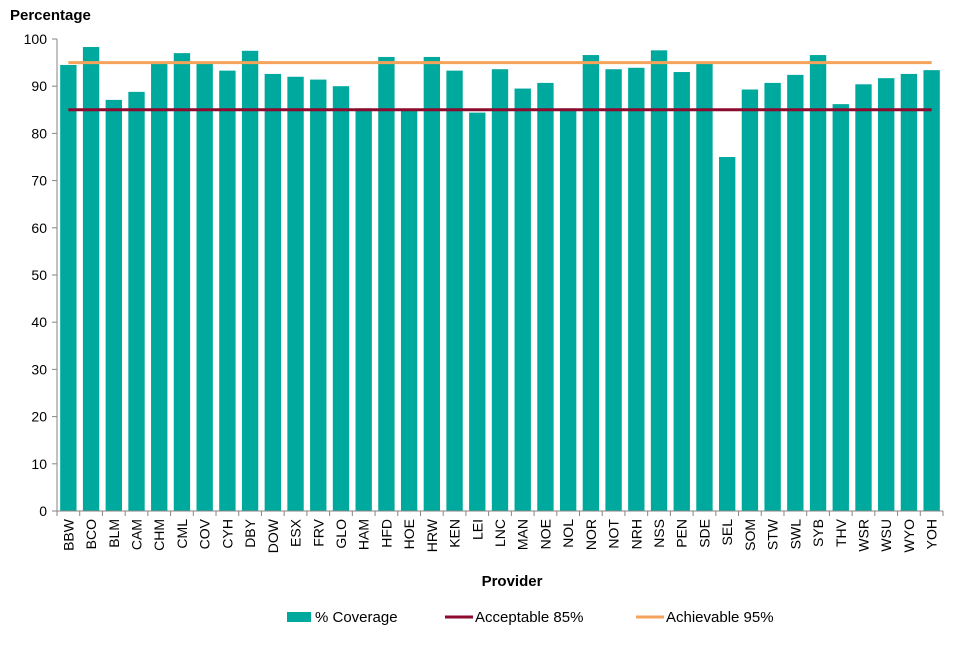 This screenshot has height=645, width=960. I want to click on legend-swatch-coverage, so click(299, 617).